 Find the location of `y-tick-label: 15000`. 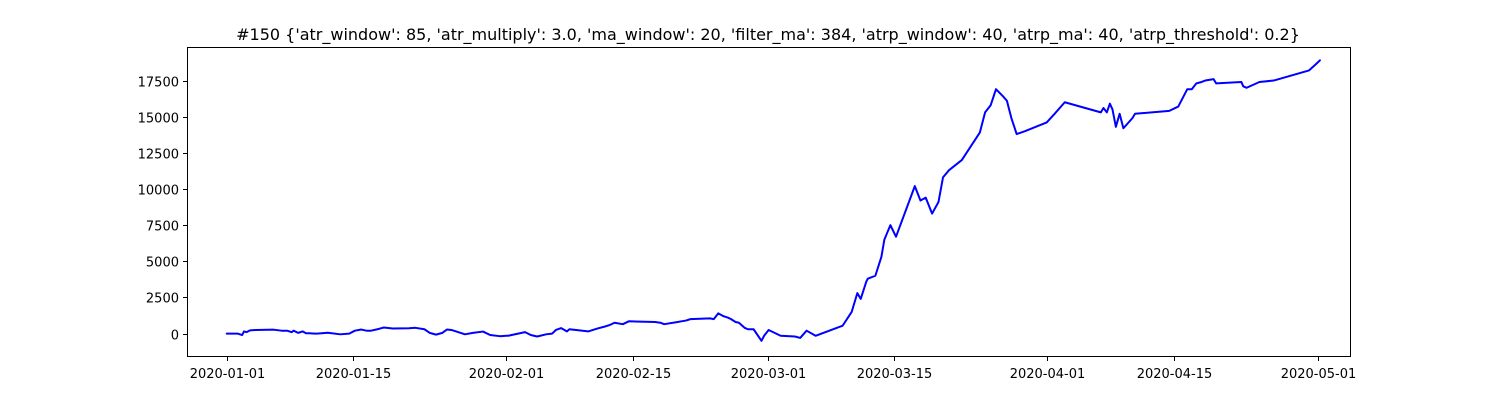

y-tick-label: 15000 is located at coordinates (158, 119).